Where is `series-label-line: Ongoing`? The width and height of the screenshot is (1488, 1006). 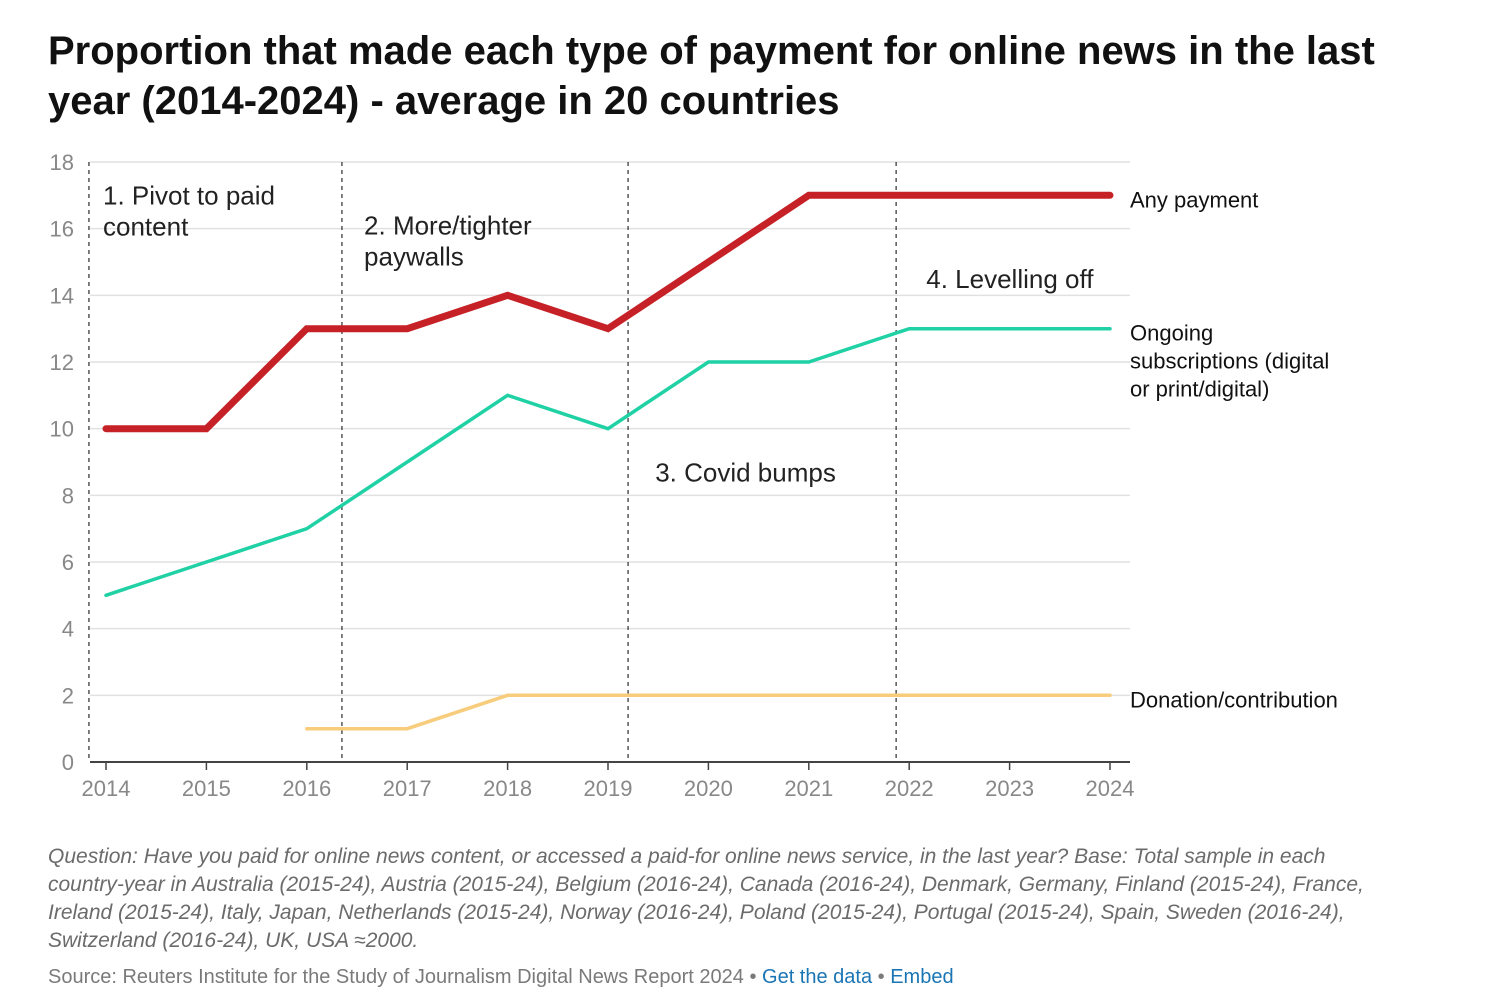
series-label-line: Ongoing is located at coordinates (1171, 333).